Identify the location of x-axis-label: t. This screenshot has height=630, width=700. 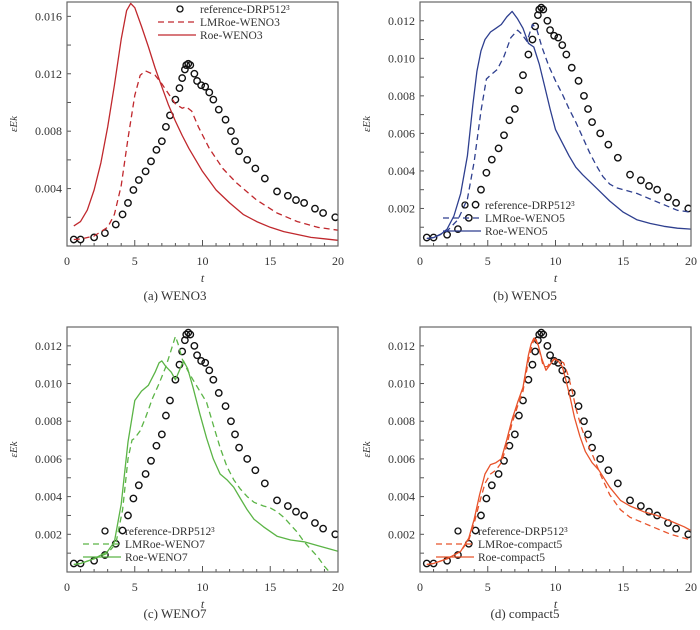
(203, 278).